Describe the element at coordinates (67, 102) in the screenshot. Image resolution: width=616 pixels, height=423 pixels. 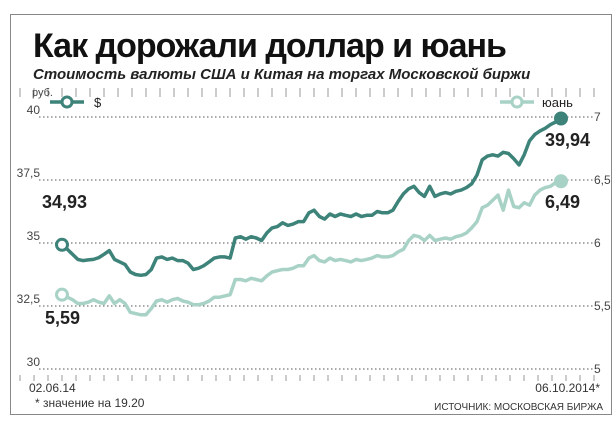
I see `legend-usd-marker` at that location.